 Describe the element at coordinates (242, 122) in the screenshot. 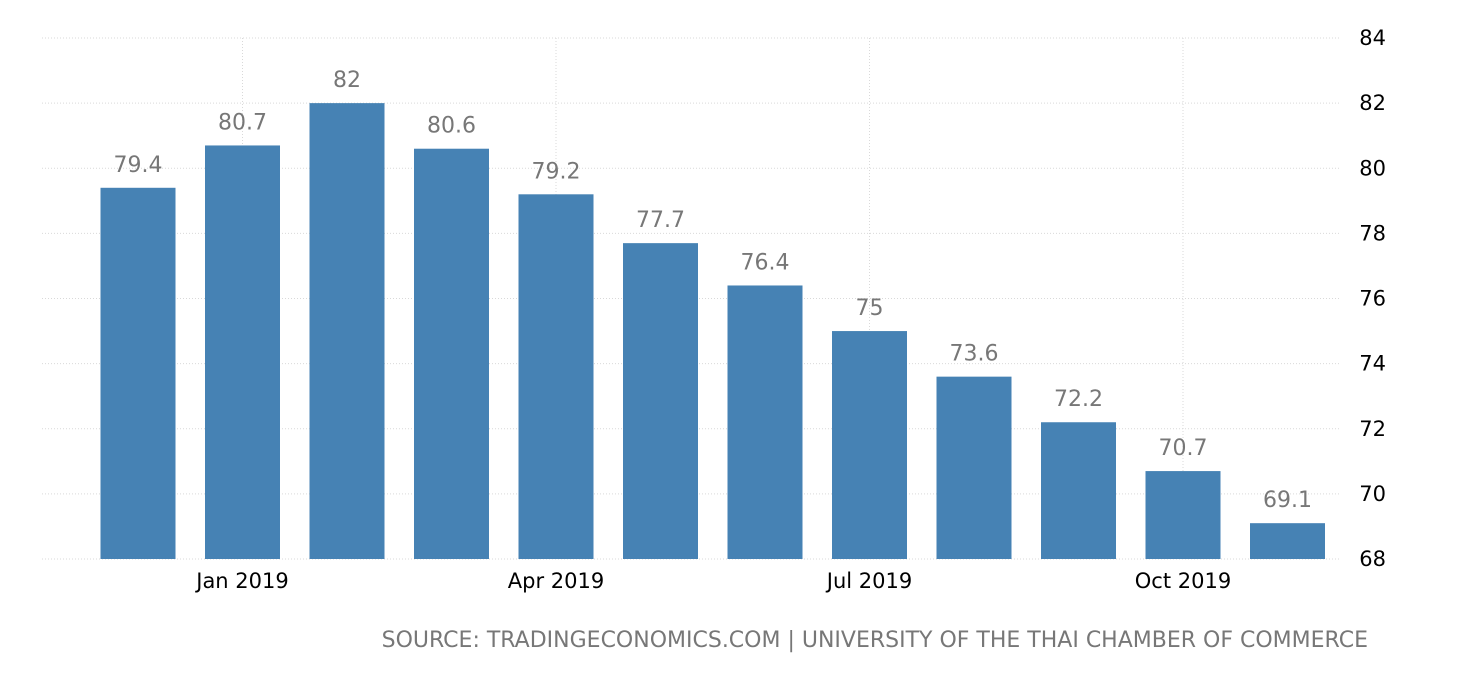

I see `data-label: 80.7` at that location.